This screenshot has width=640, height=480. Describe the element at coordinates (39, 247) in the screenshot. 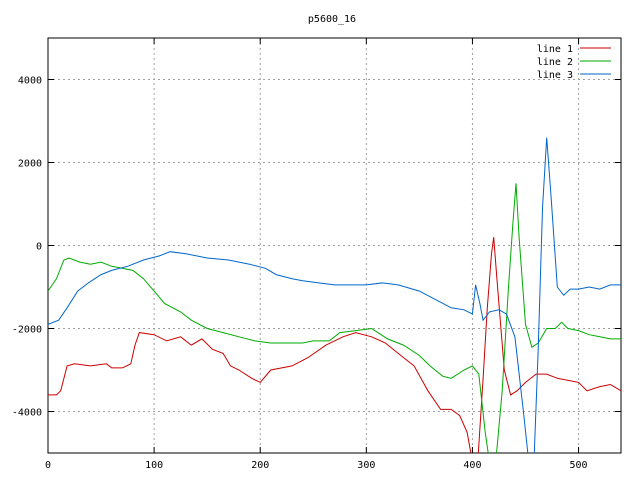

I see `y-tick-label: 0` at that location.